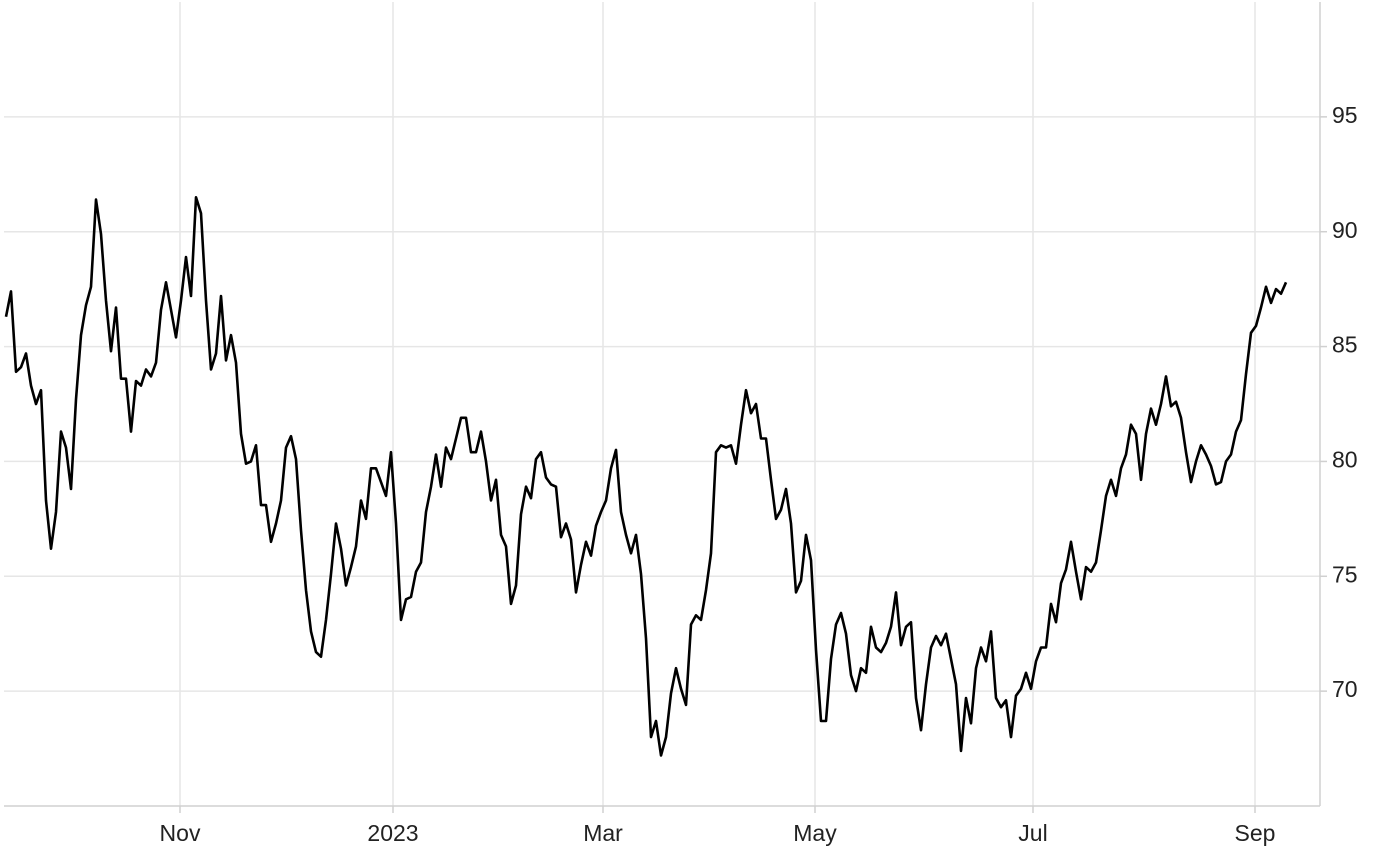 The width and height of the screenshot is (1382, 854). What do you see at coordinates (1345, 115) in the screenshot?
I see `y-tick-label: 95` at bounding box center [1345, 115].